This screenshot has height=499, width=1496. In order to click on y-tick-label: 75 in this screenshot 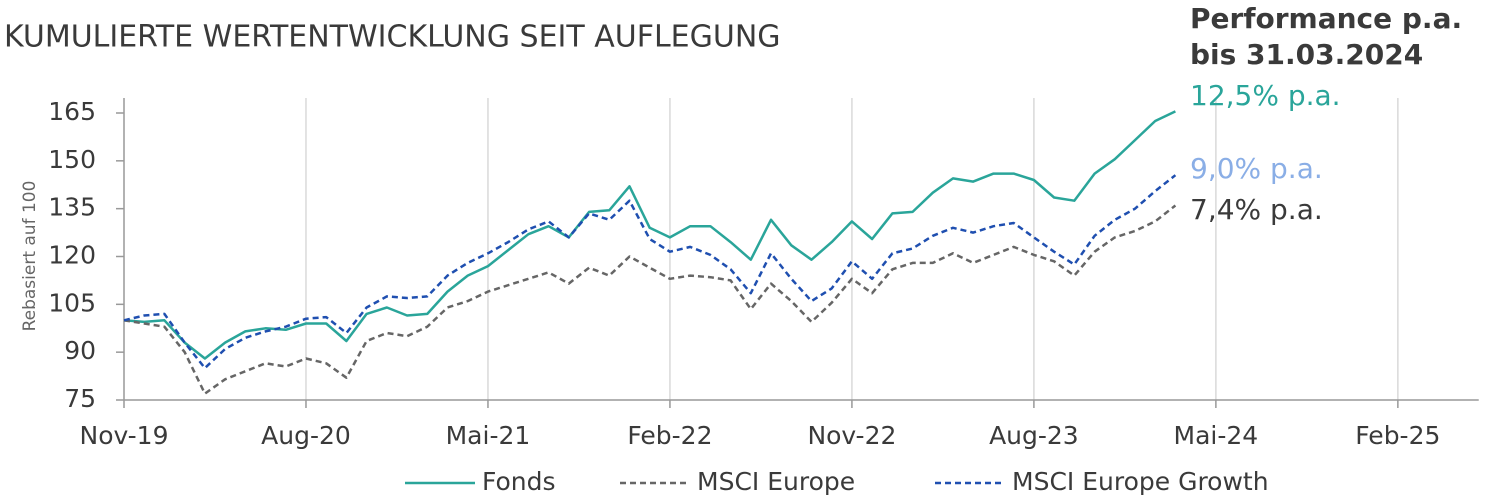, I will do `click(80, 398)`.